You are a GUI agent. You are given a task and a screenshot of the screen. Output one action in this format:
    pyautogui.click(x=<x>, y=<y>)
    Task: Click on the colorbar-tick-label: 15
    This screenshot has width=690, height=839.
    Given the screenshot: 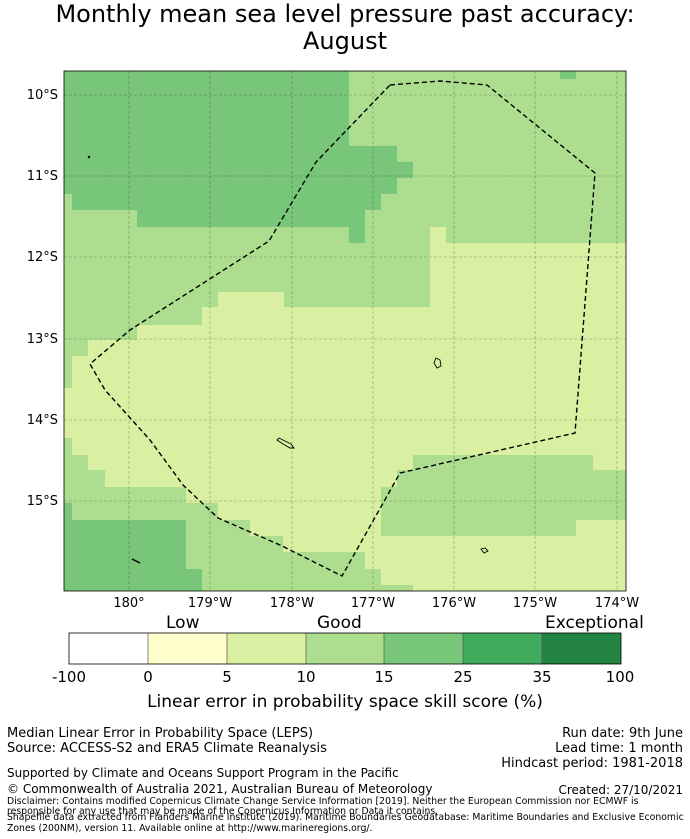 What is the action you would take?
    pyautogui.click(x=384, y=677)
    